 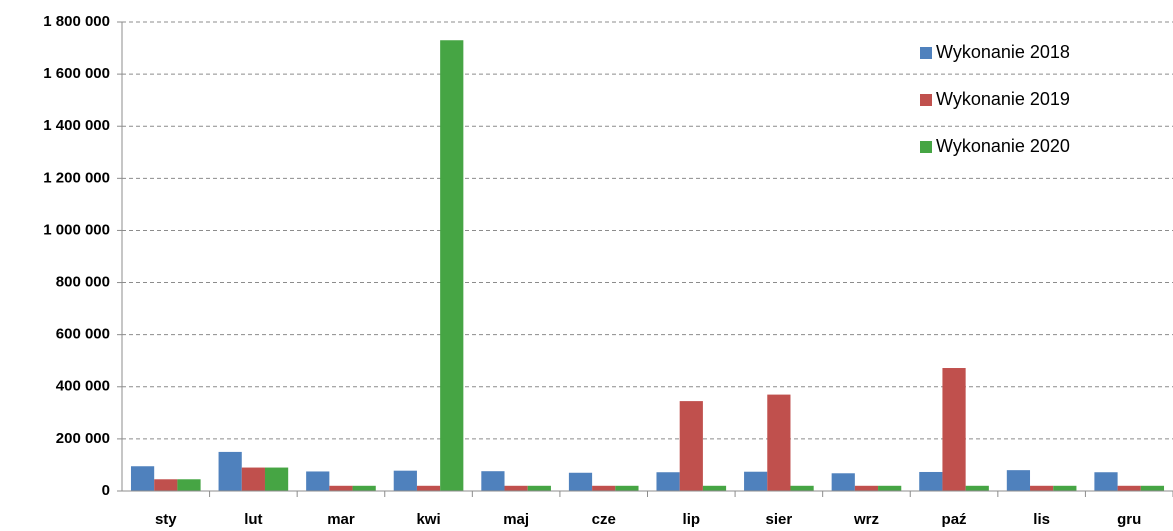 I want to click on y-tick-label: 200 000, so click(x=83, y=438).